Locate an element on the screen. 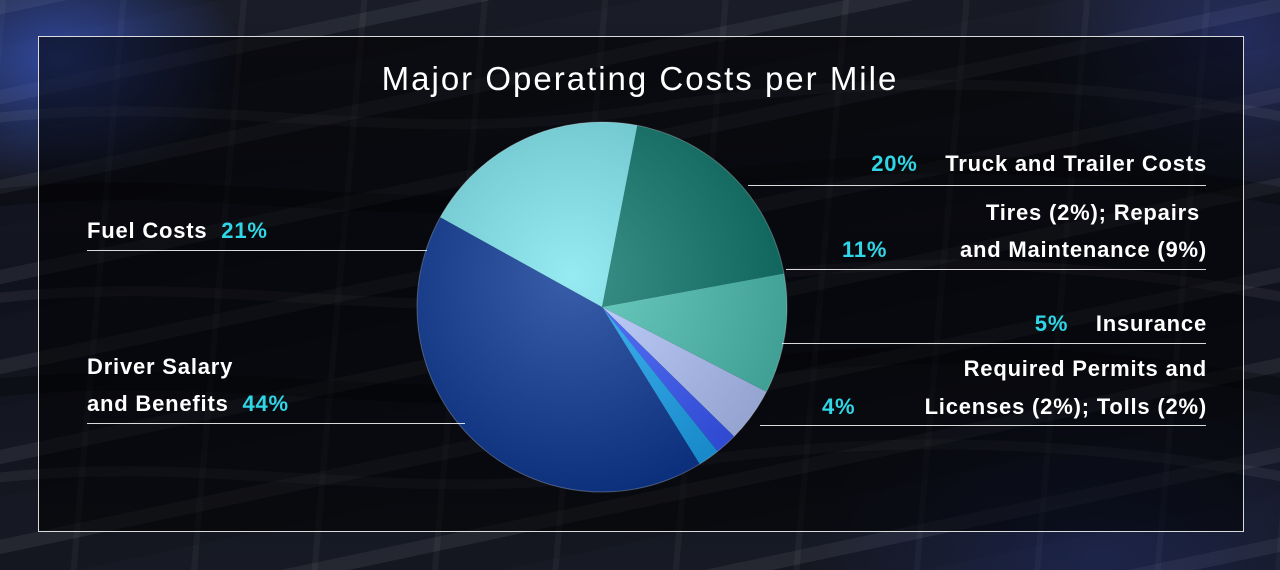 This screenshot has height=570, width=1280. label-truck-trailer: 20% Truck and Trailer Costs is located at coordinates (993, 163).